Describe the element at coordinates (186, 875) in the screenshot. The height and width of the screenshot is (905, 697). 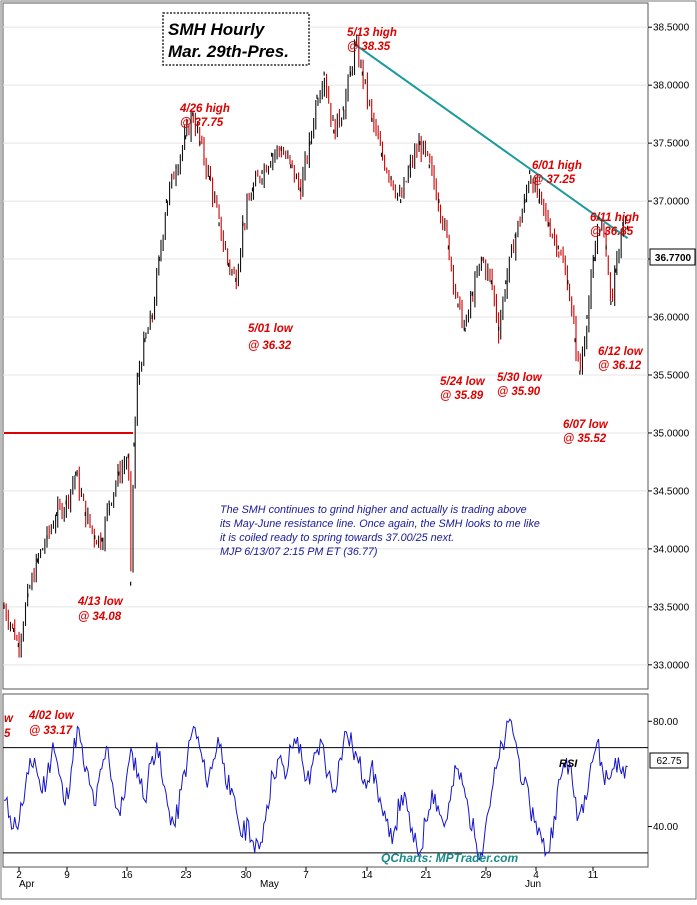
I see `x-tick-label: 23` at that location.